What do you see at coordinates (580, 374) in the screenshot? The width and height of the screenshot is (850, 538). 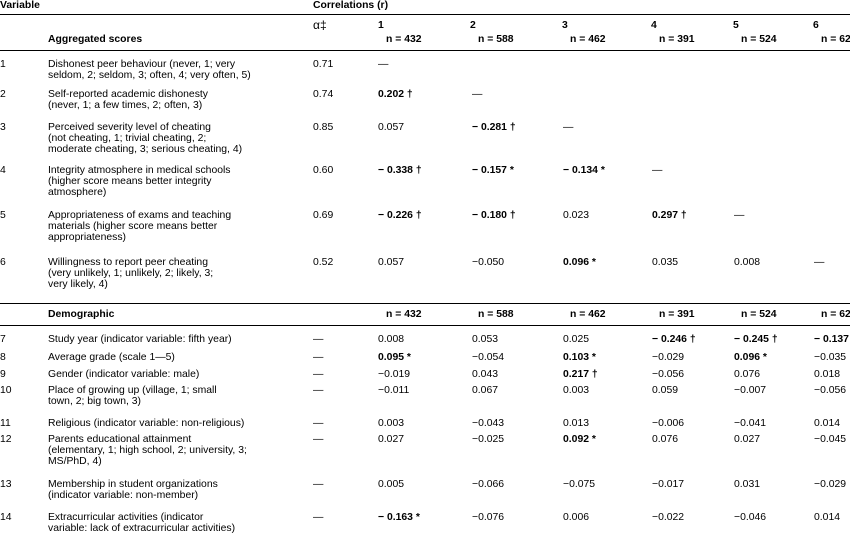 I see `correlation-value: 0.217 †` at bounding box center [580, 374].